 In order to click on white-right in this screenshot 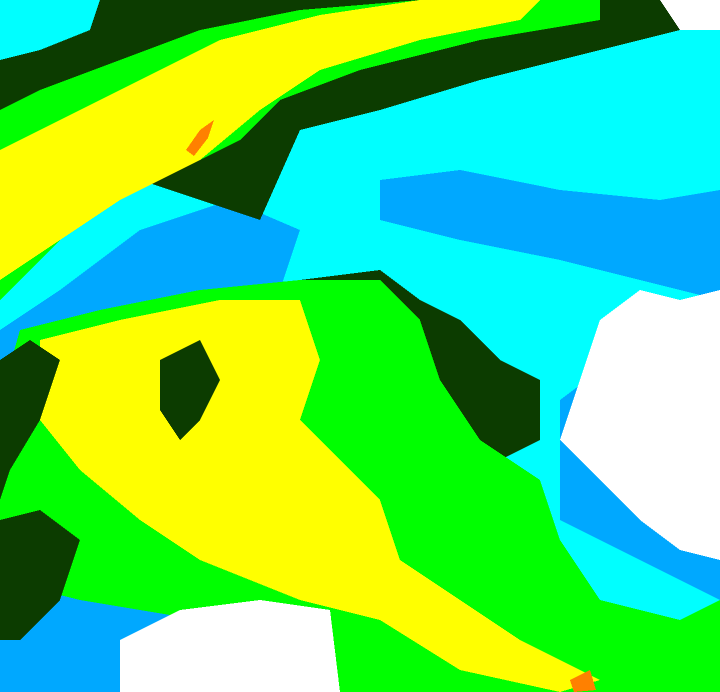, I will do `click(640, 425)`.